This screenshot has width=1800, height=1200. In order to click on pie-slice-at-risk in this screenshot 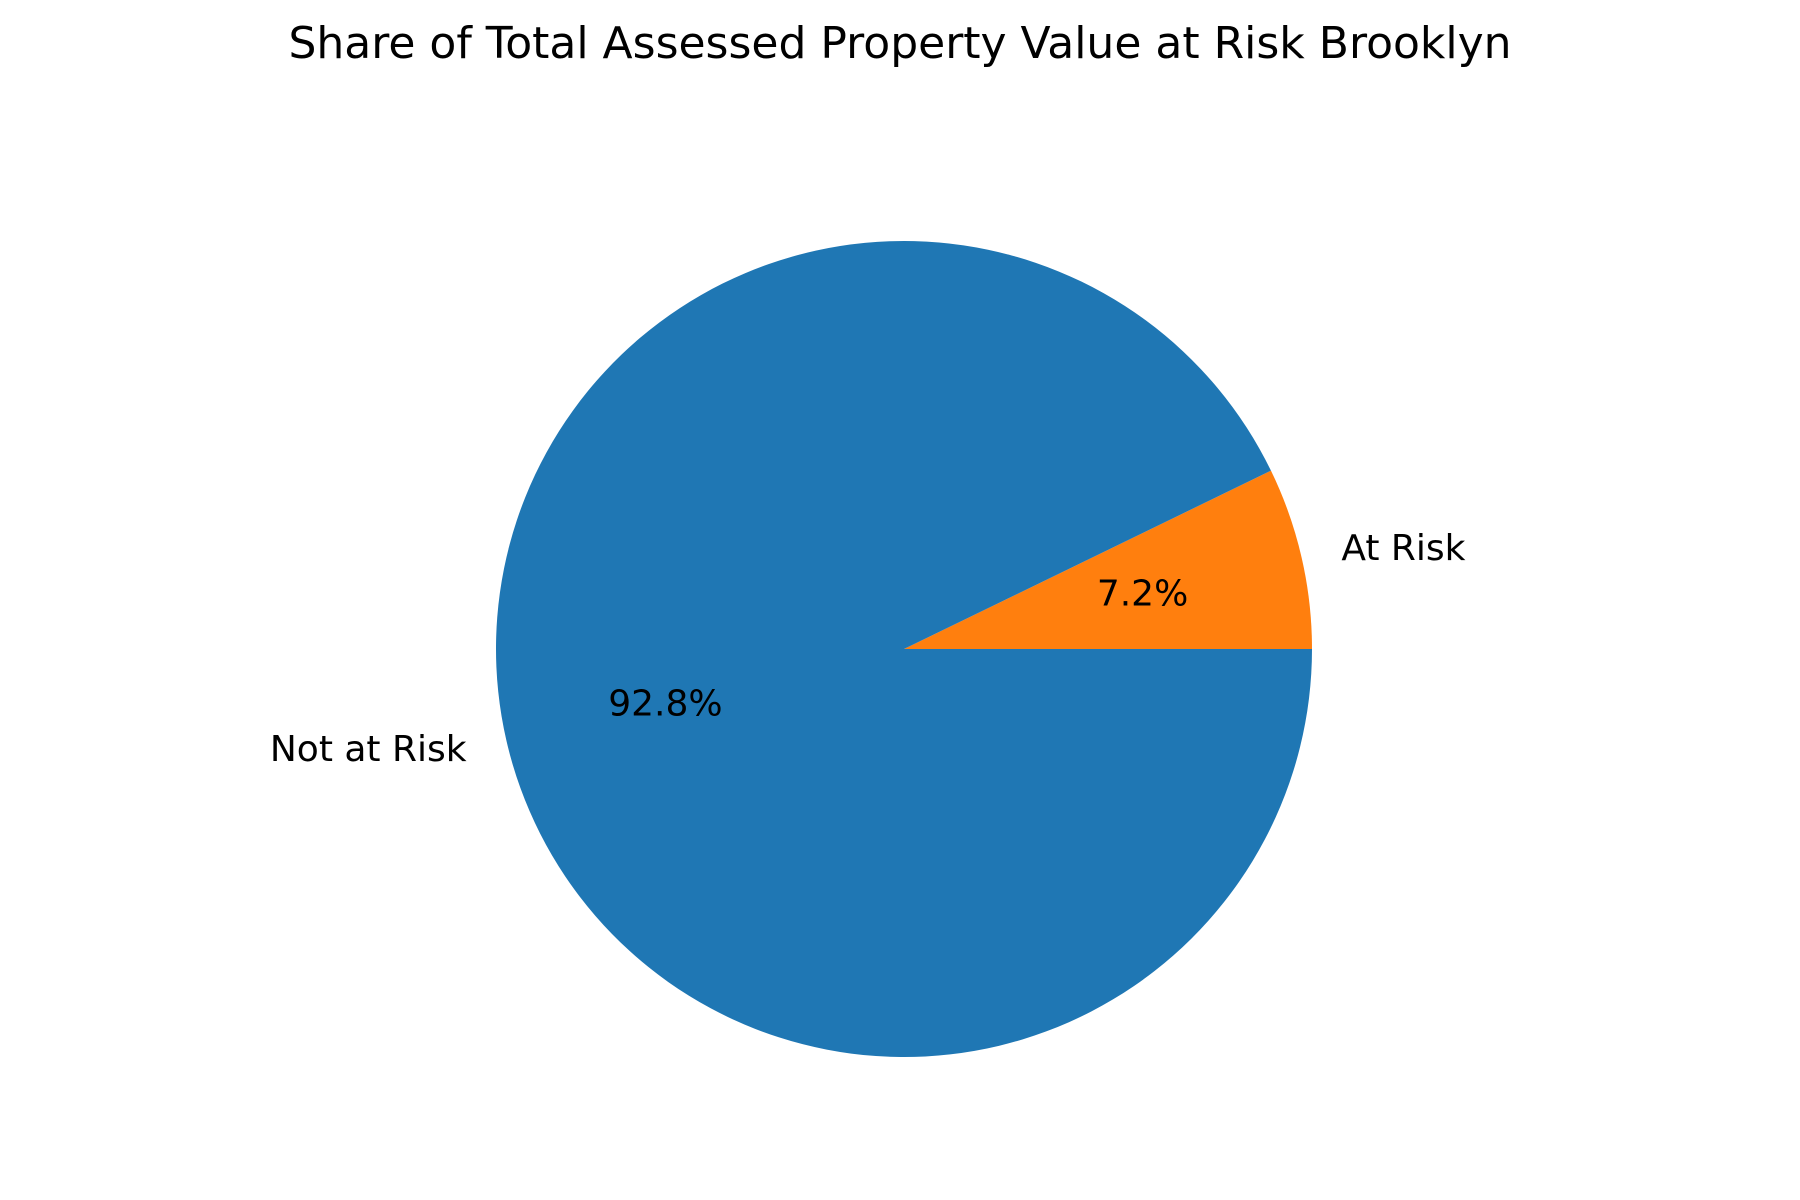, I will do `click(1108, 559)`.